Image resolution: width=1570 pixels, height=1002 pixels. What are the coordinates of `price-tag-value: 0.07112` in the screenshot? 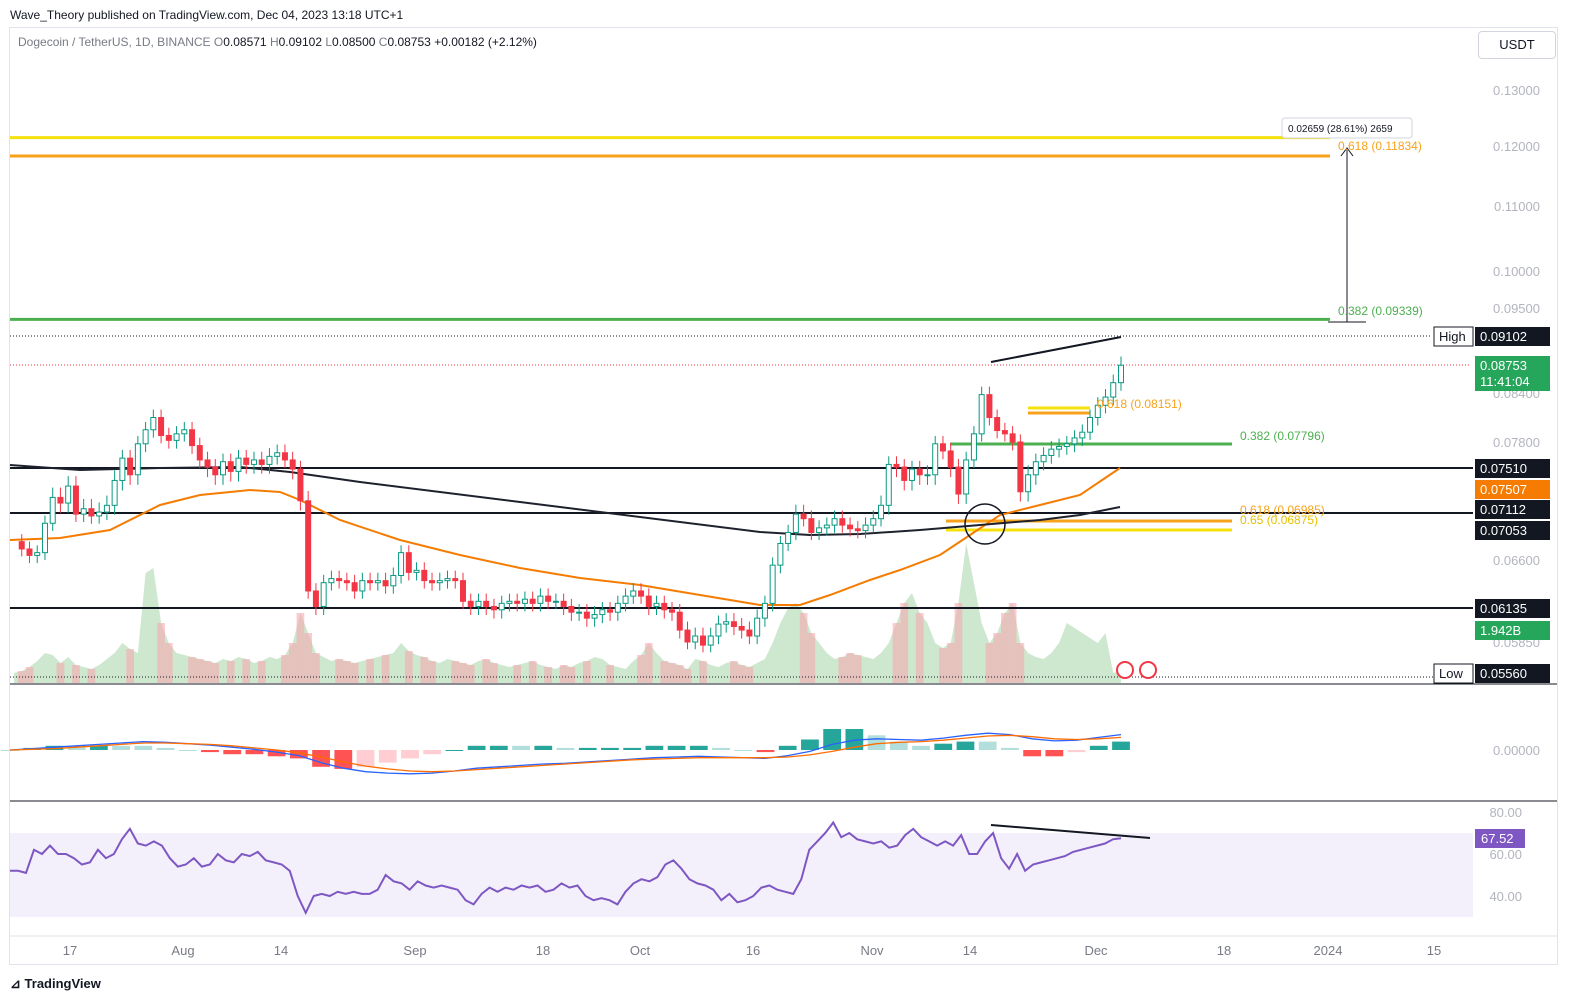 It's located at (1503, 509).